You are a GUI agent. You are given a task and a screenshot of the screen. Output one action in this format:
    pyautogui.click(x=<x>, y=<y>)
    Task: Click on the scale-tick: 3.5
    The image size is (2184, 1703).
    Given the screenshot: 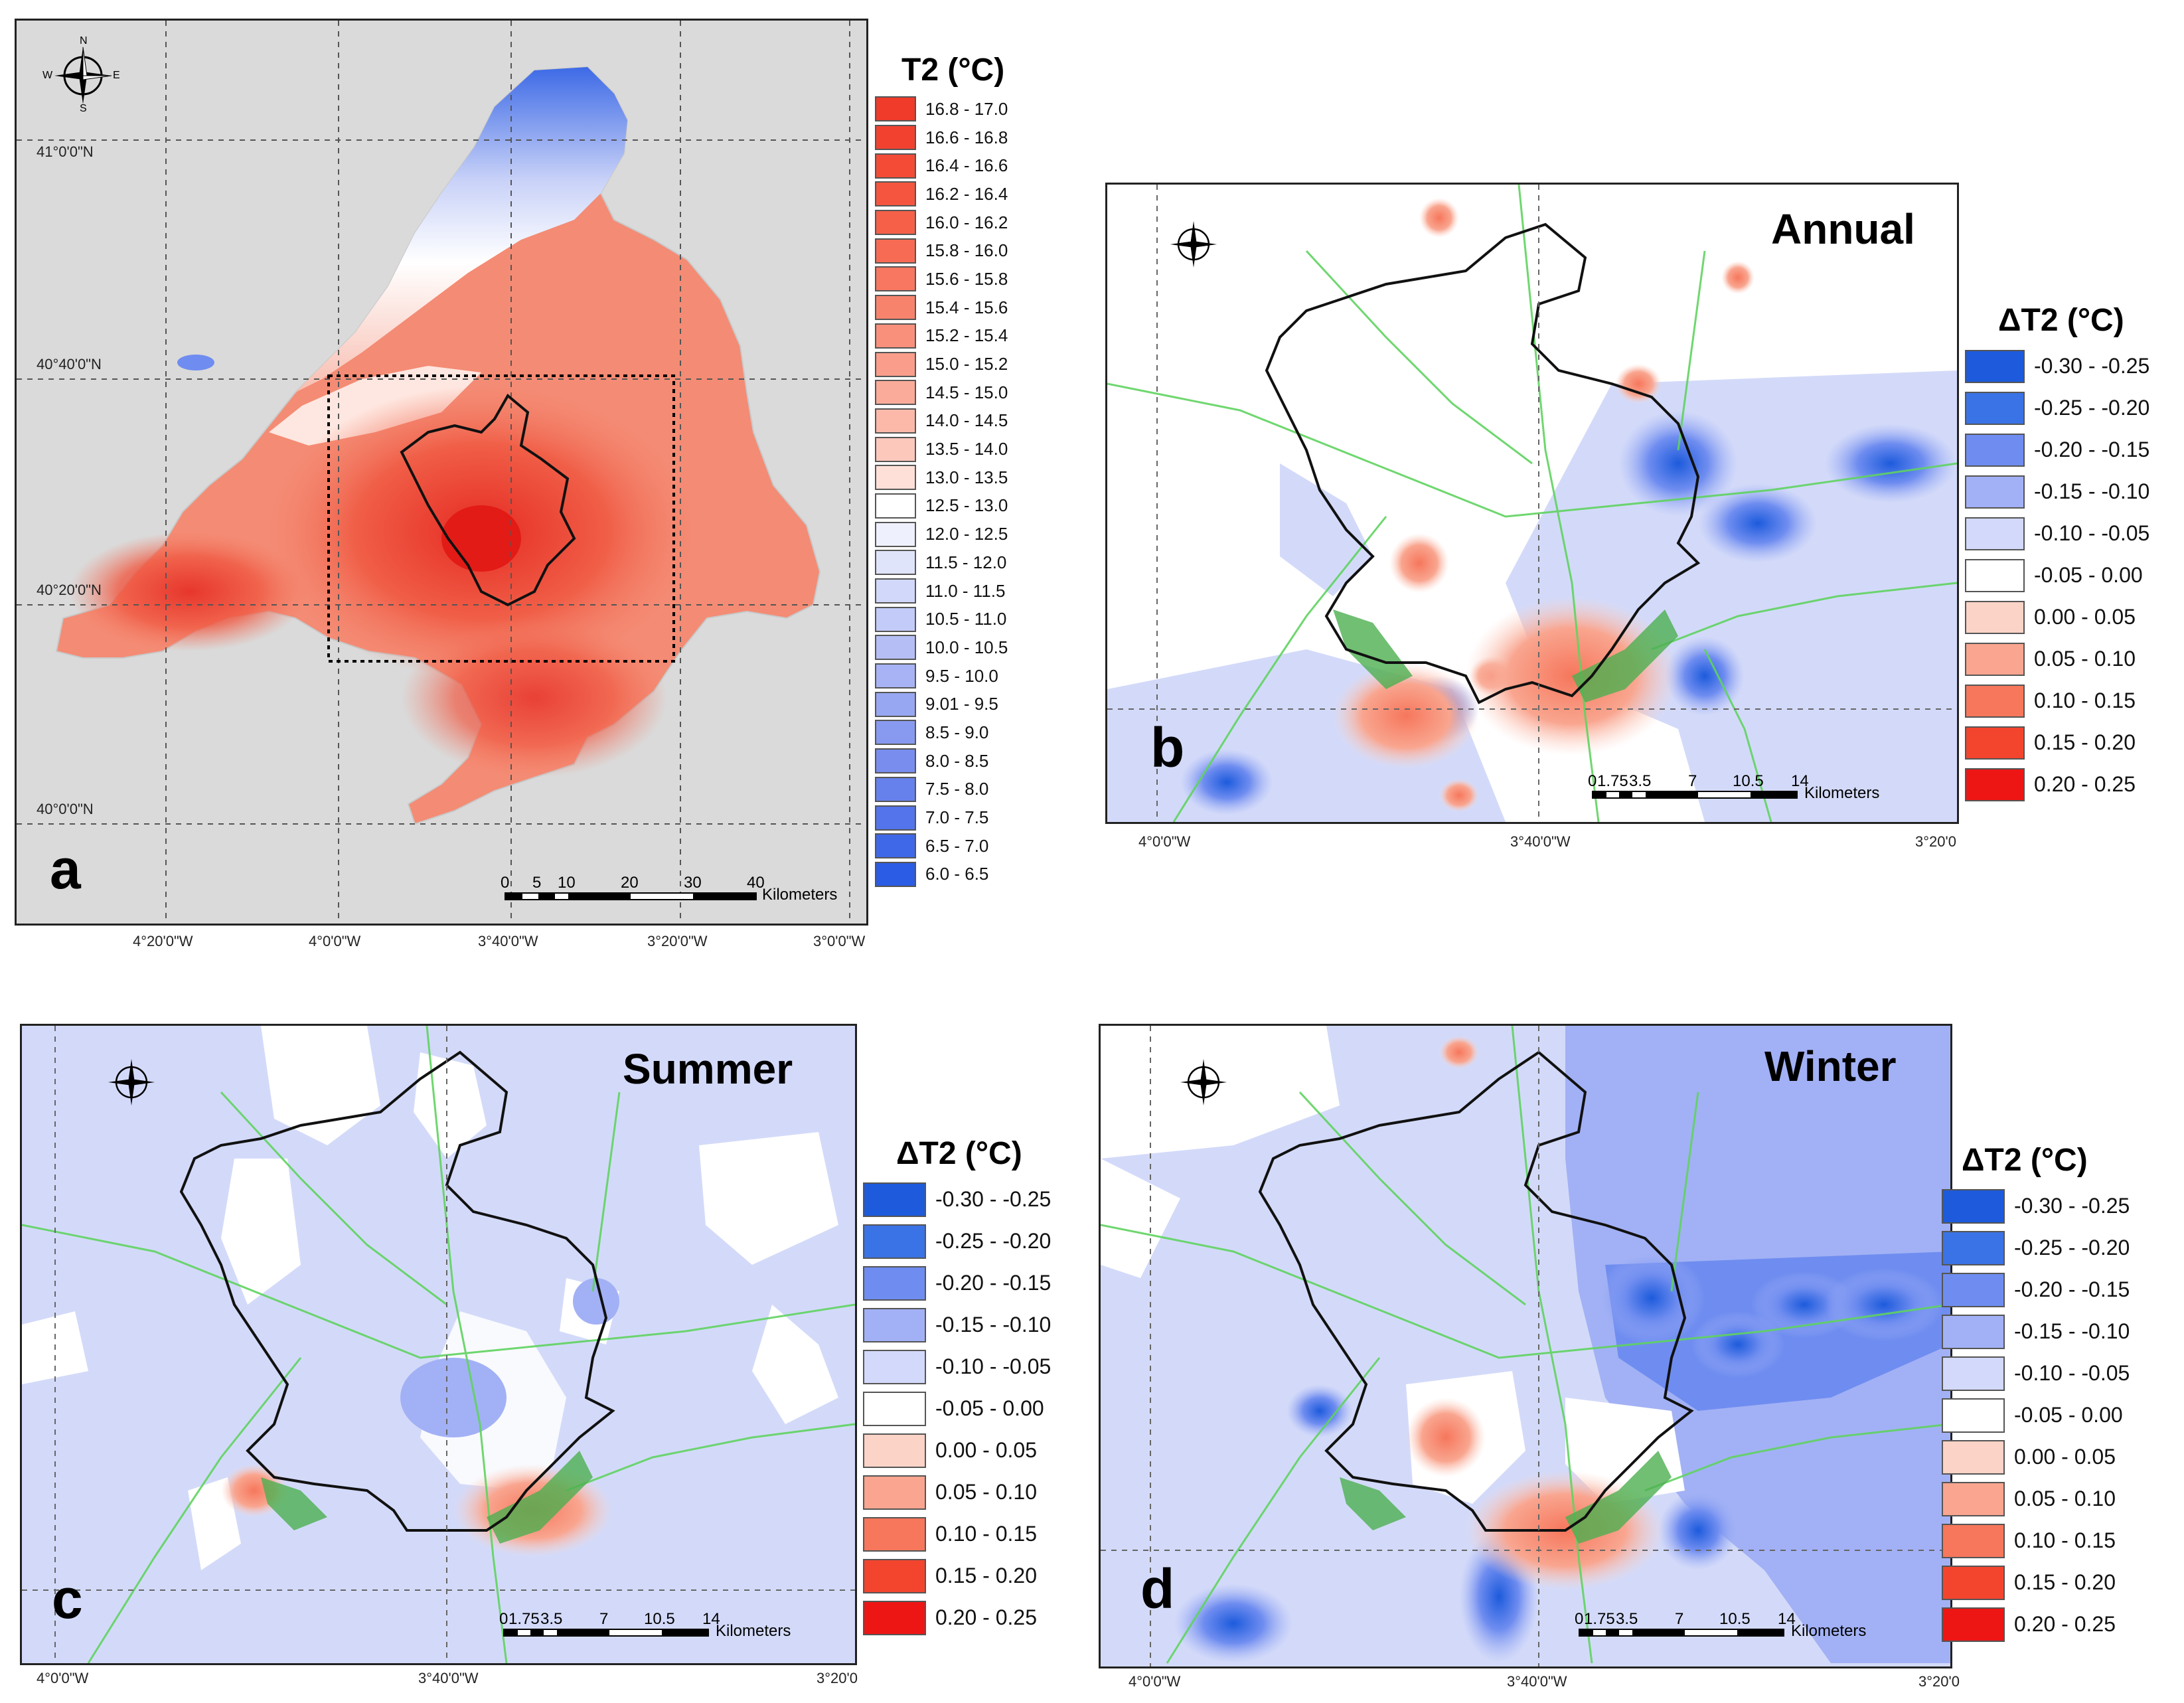 What is the action you would take?
    pyautogui.click(x=1627, y=1619)
    